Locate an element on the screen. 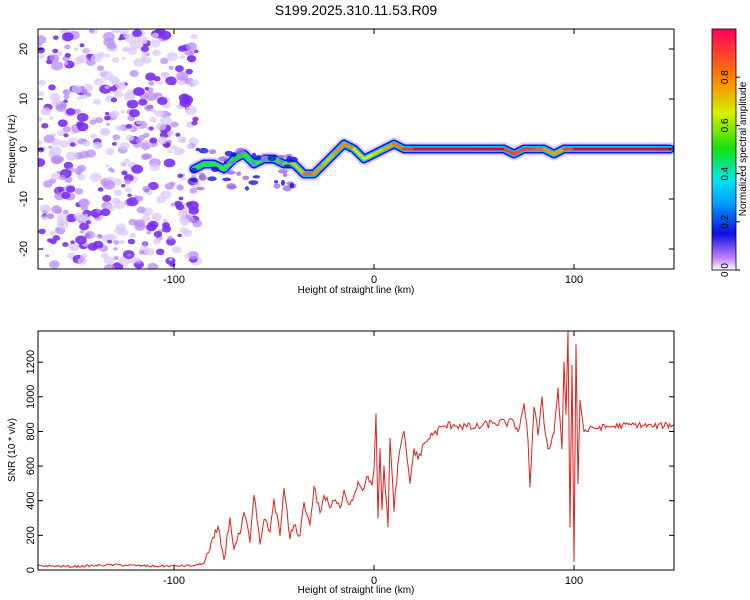  spectrogram-x-label: Height of straight line (km) is located at coordinates (356, 290).